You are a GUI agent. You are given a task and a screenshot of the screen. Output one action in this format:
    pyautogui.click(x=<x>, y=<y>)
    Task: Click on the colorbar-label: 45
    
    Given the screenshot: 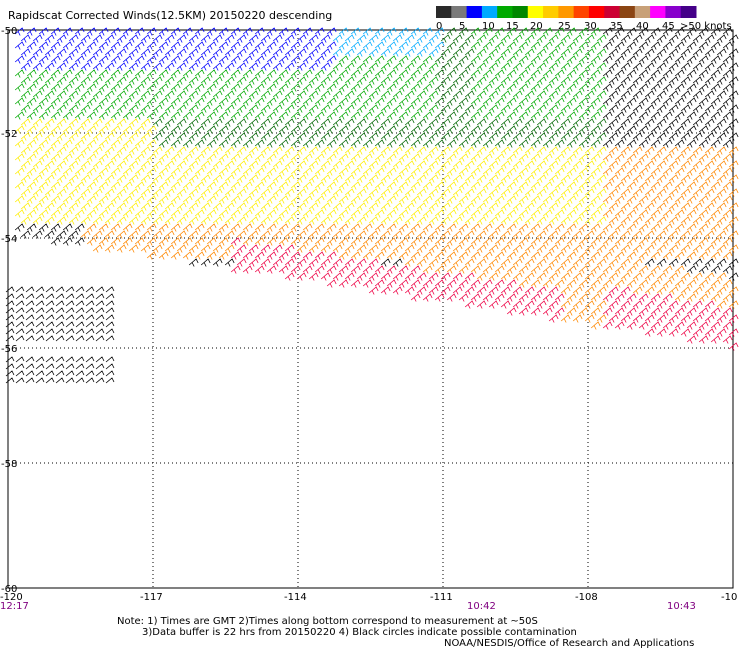 What is the action you would take?
    pyautogui.click(x=668, y=26)
    